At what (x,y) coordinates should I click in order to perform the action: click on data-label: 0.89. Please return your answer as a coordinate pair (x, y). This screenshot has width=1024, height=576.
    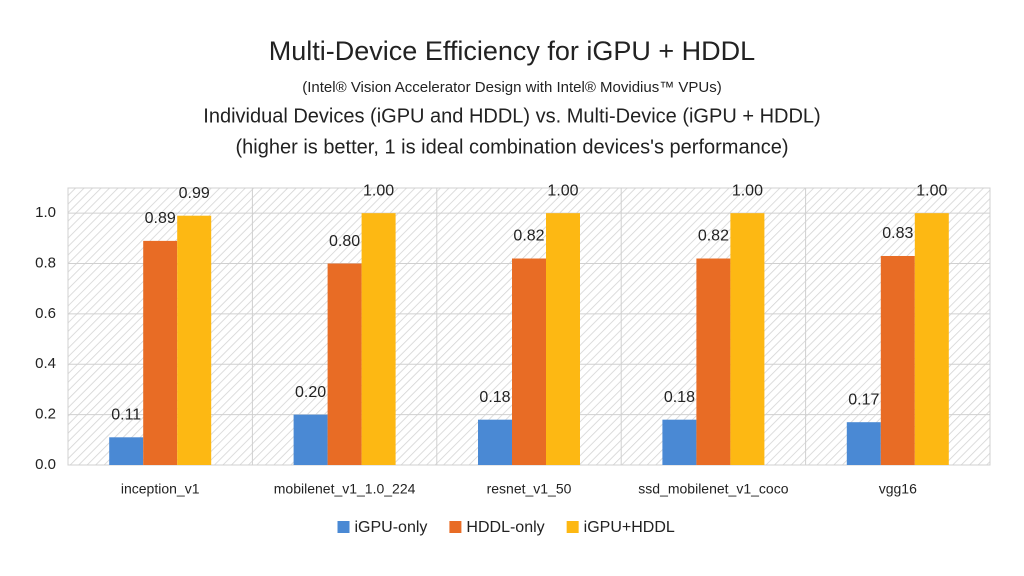
    Looking at the image, I should click on (160, 218).